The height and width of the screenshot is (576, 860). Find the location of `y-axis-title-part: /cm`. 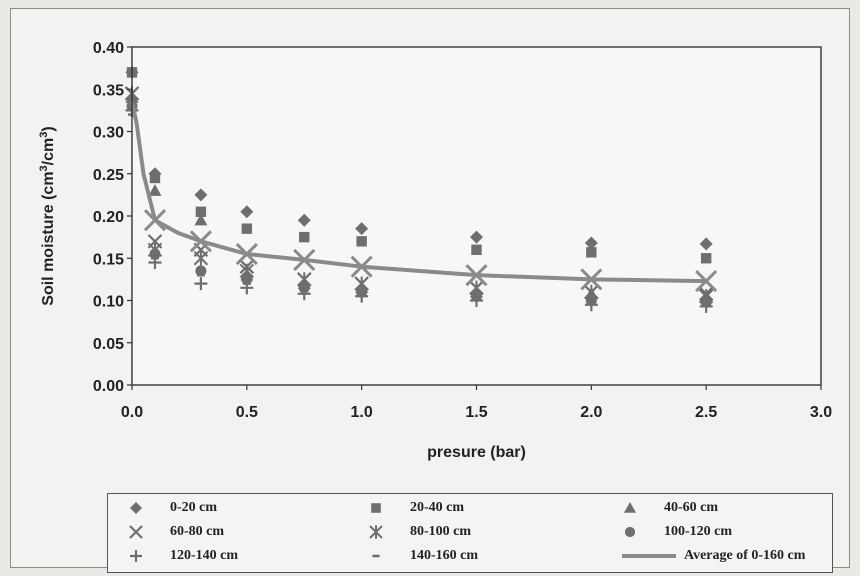

y-axis-title-part: /cm is located at coordinates (48, 152).